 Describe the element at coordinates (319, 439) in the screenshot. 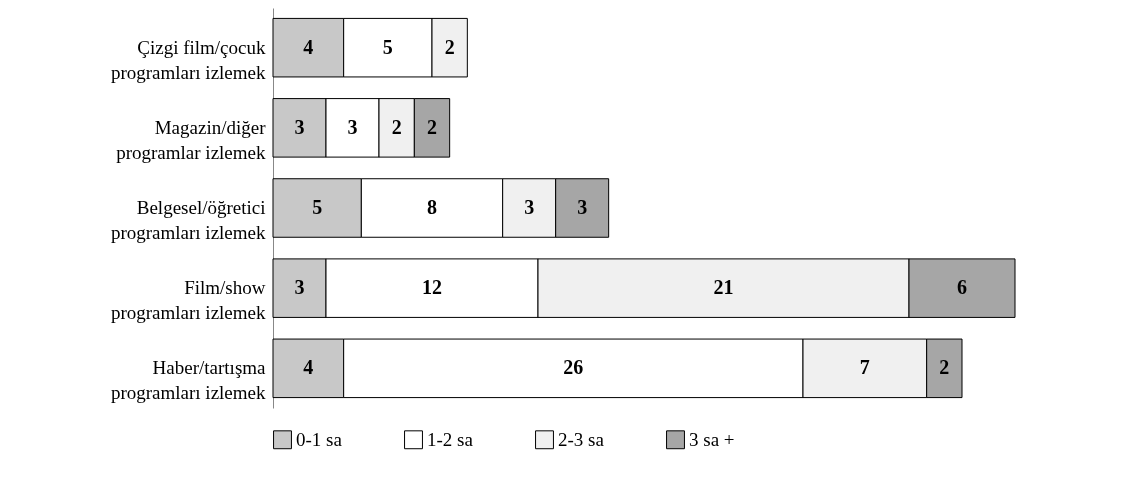

I see `legend-label: 0-1 sa` at that location.